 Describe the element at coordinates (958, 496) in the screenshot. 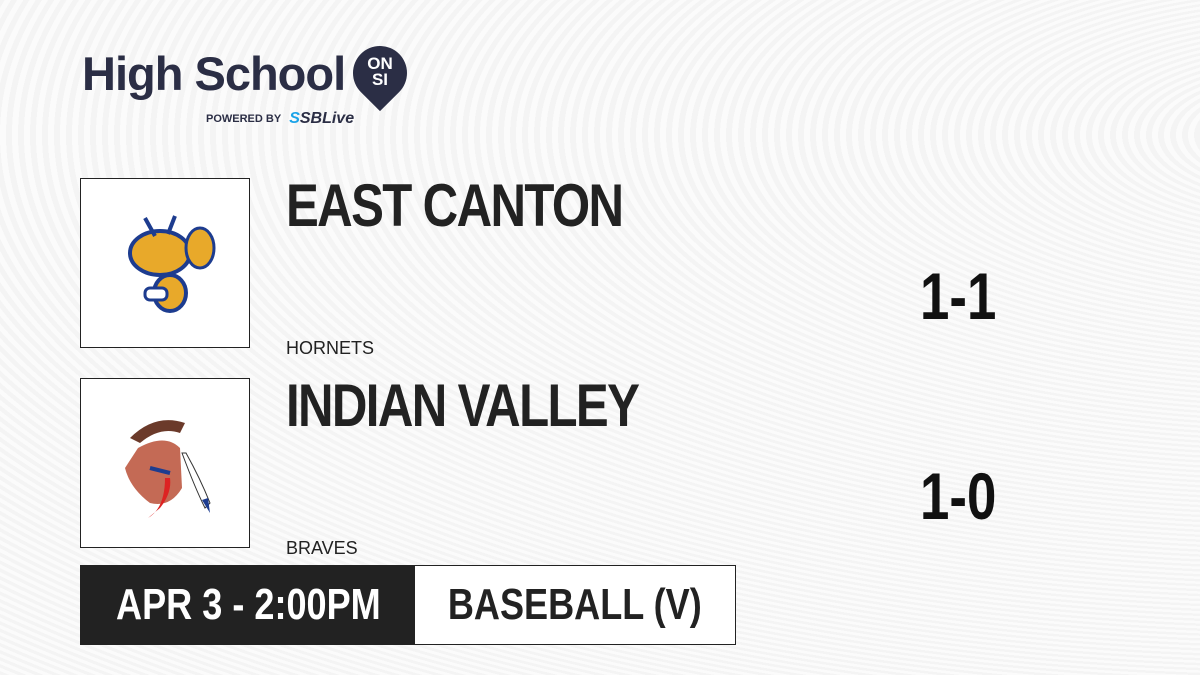

I see `away-team-score: 1-0` at that location.